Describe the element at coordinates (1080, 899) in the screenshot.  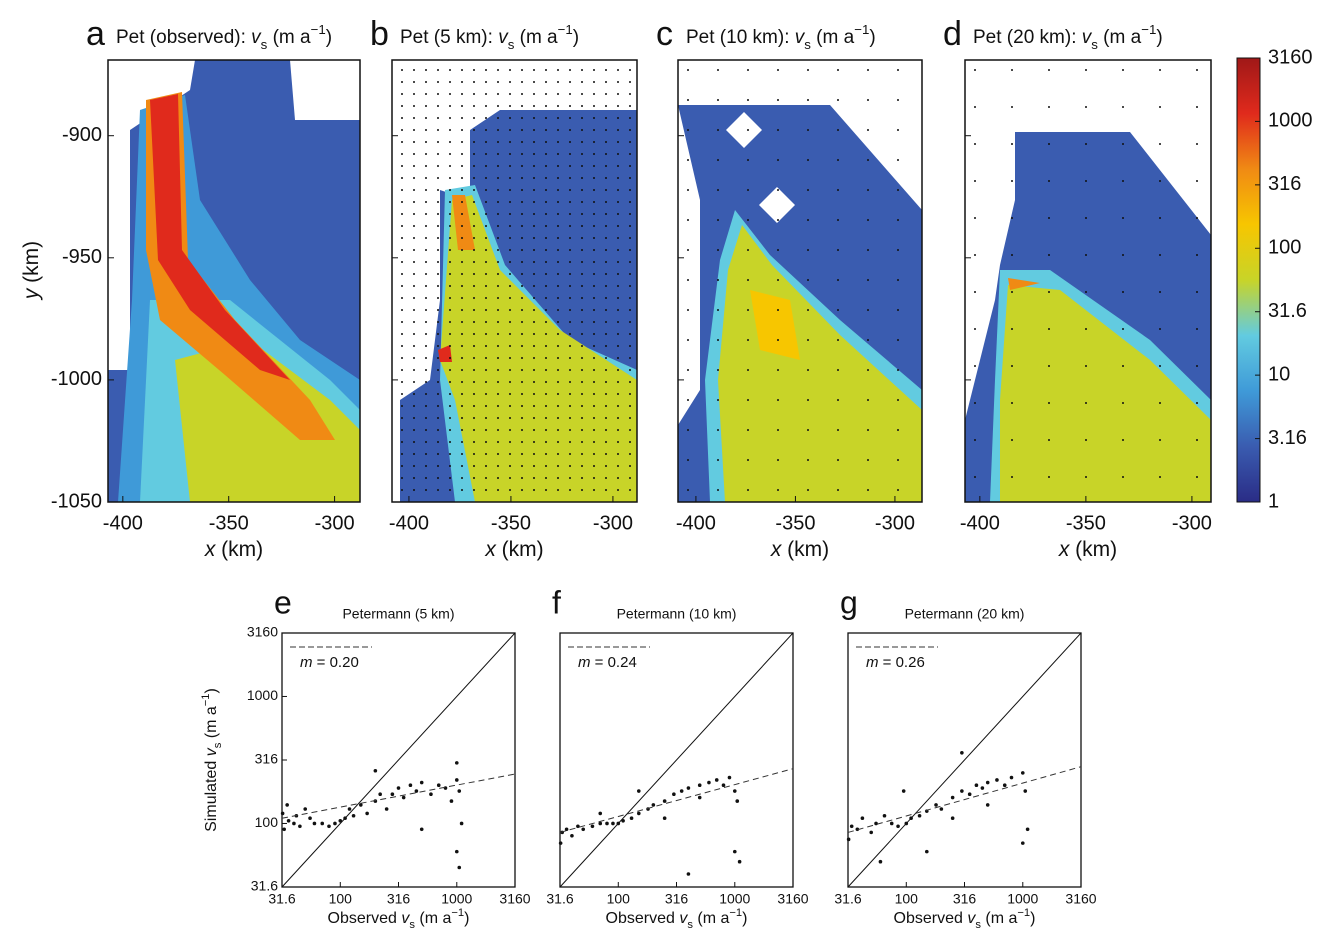
I see `x-tick-label: 3160` at that location.